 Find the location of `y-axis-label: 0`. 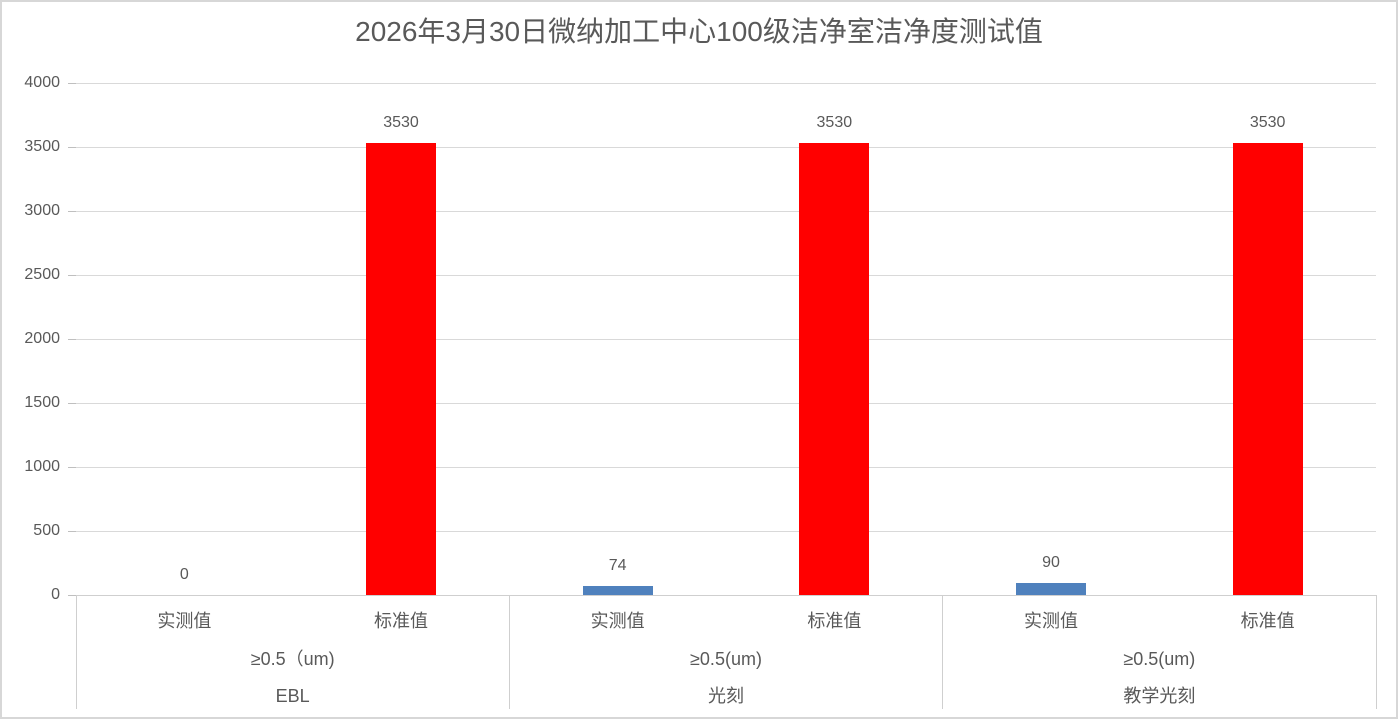

y-axis-label: 0 is located at coordinates (55, 594).